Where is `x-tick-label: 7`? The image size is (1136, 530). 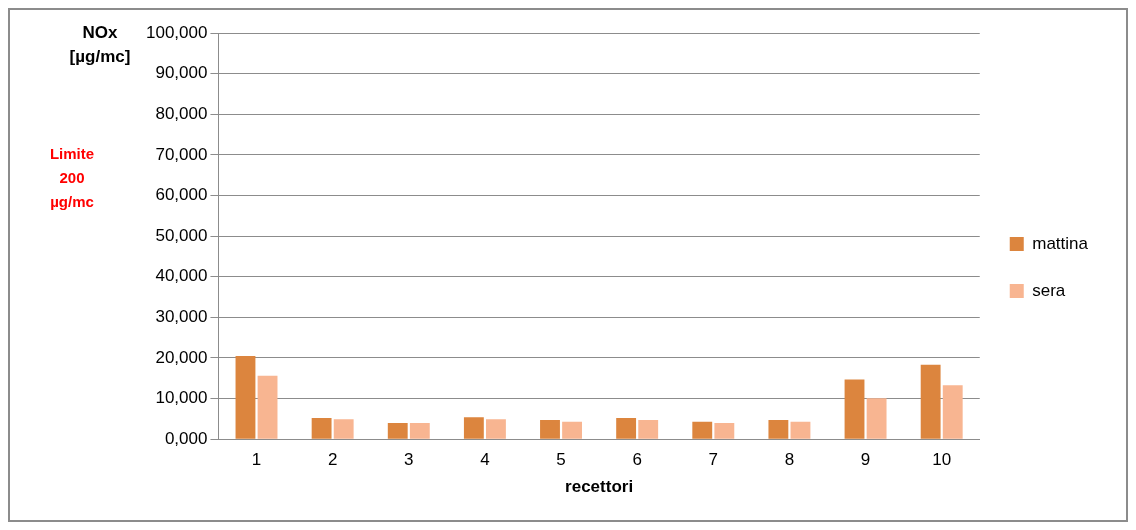
x-tick-label: 7 is located at coordinates (713, 460).